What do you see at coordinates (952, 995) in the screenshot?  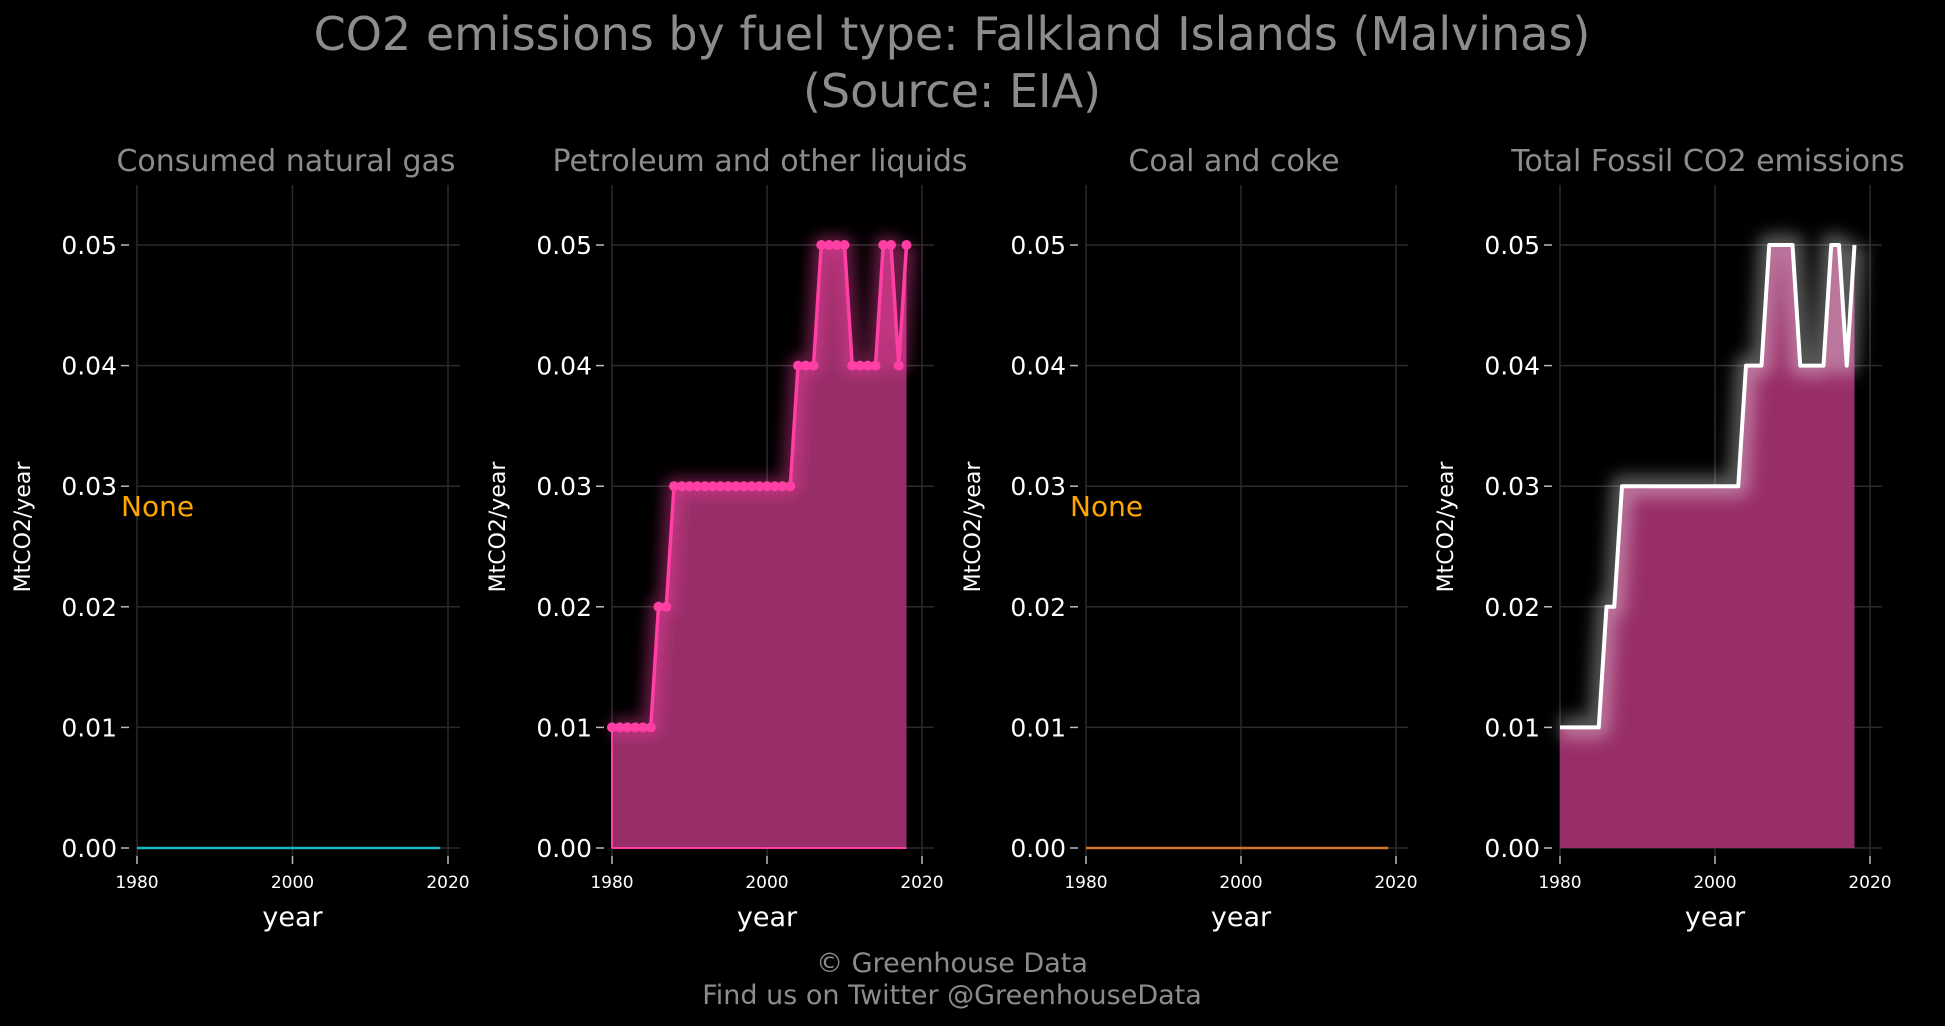 I see `footer-twitter: Find us on Twitter @GreenhouseData` at bounding box center [952, 995].